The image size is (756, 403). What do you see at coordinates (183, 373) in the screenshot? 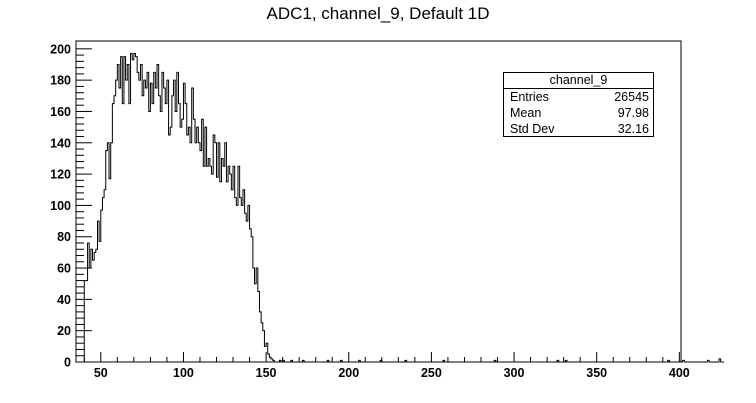
I see `x-tick-label: 100` at bounding box center [183, 373].